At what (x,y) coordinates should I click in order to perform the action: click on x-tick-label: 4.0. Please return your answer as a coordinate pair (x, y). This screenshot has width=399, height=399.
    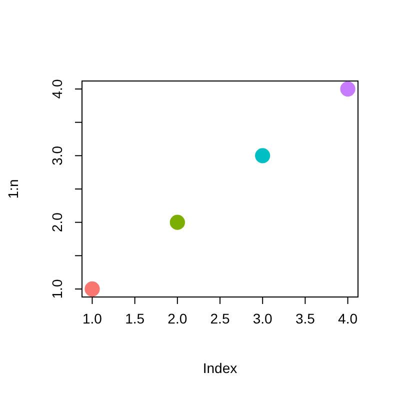
    Looking at the image, I should click on (348, 318).